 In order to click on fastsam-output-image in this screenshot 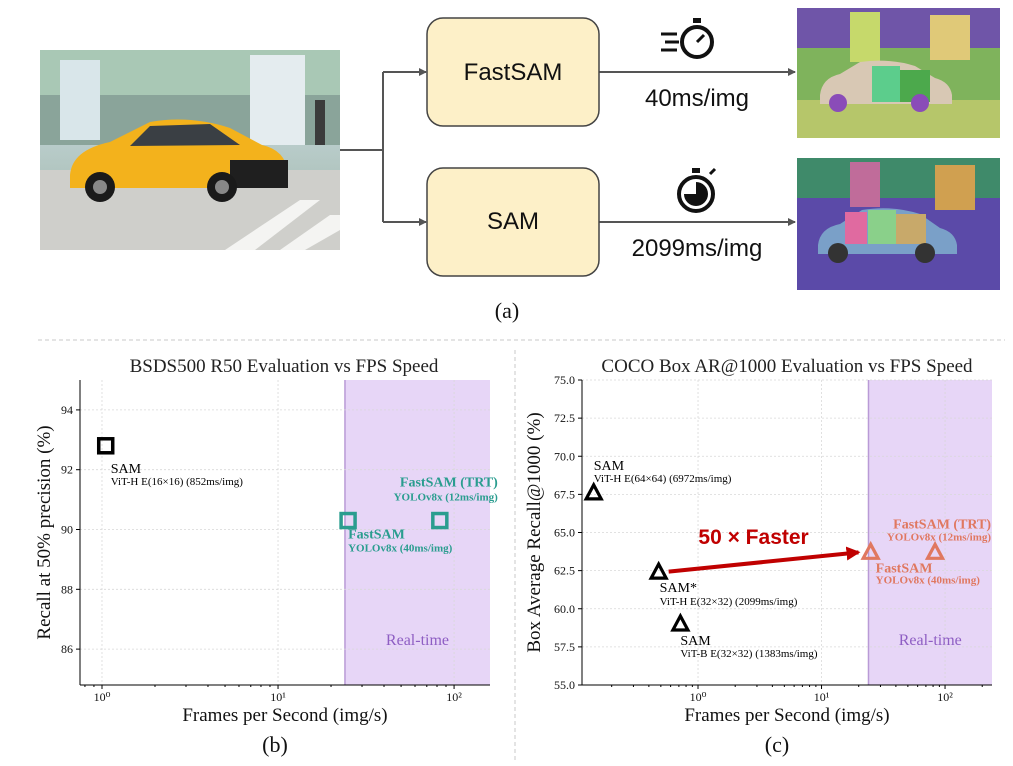, I will do `click(898, 73)`.